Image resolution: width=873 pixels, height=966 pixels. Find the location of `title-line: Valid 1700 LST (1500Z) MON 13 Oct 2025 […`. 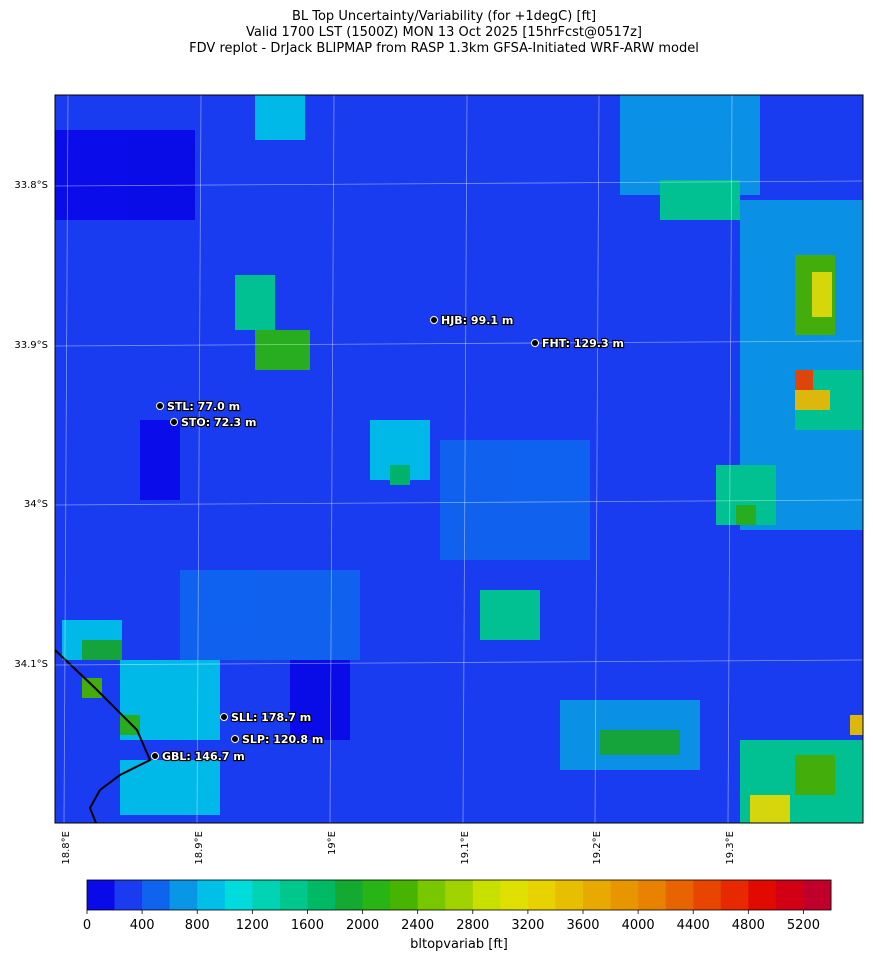

title-line: Valid 1700 LST (1500Z) MON 13 Oct 2025 [… is located at coordinates (444, 32).